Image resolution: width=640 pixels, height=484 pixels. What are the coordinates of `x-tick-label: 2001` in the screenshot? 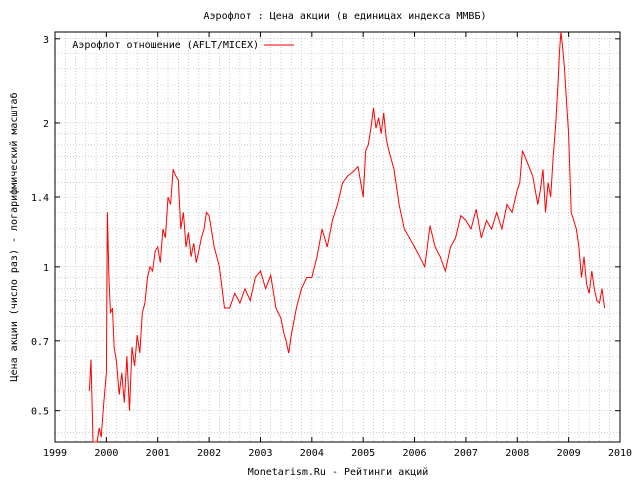 It's located at (158, 453).